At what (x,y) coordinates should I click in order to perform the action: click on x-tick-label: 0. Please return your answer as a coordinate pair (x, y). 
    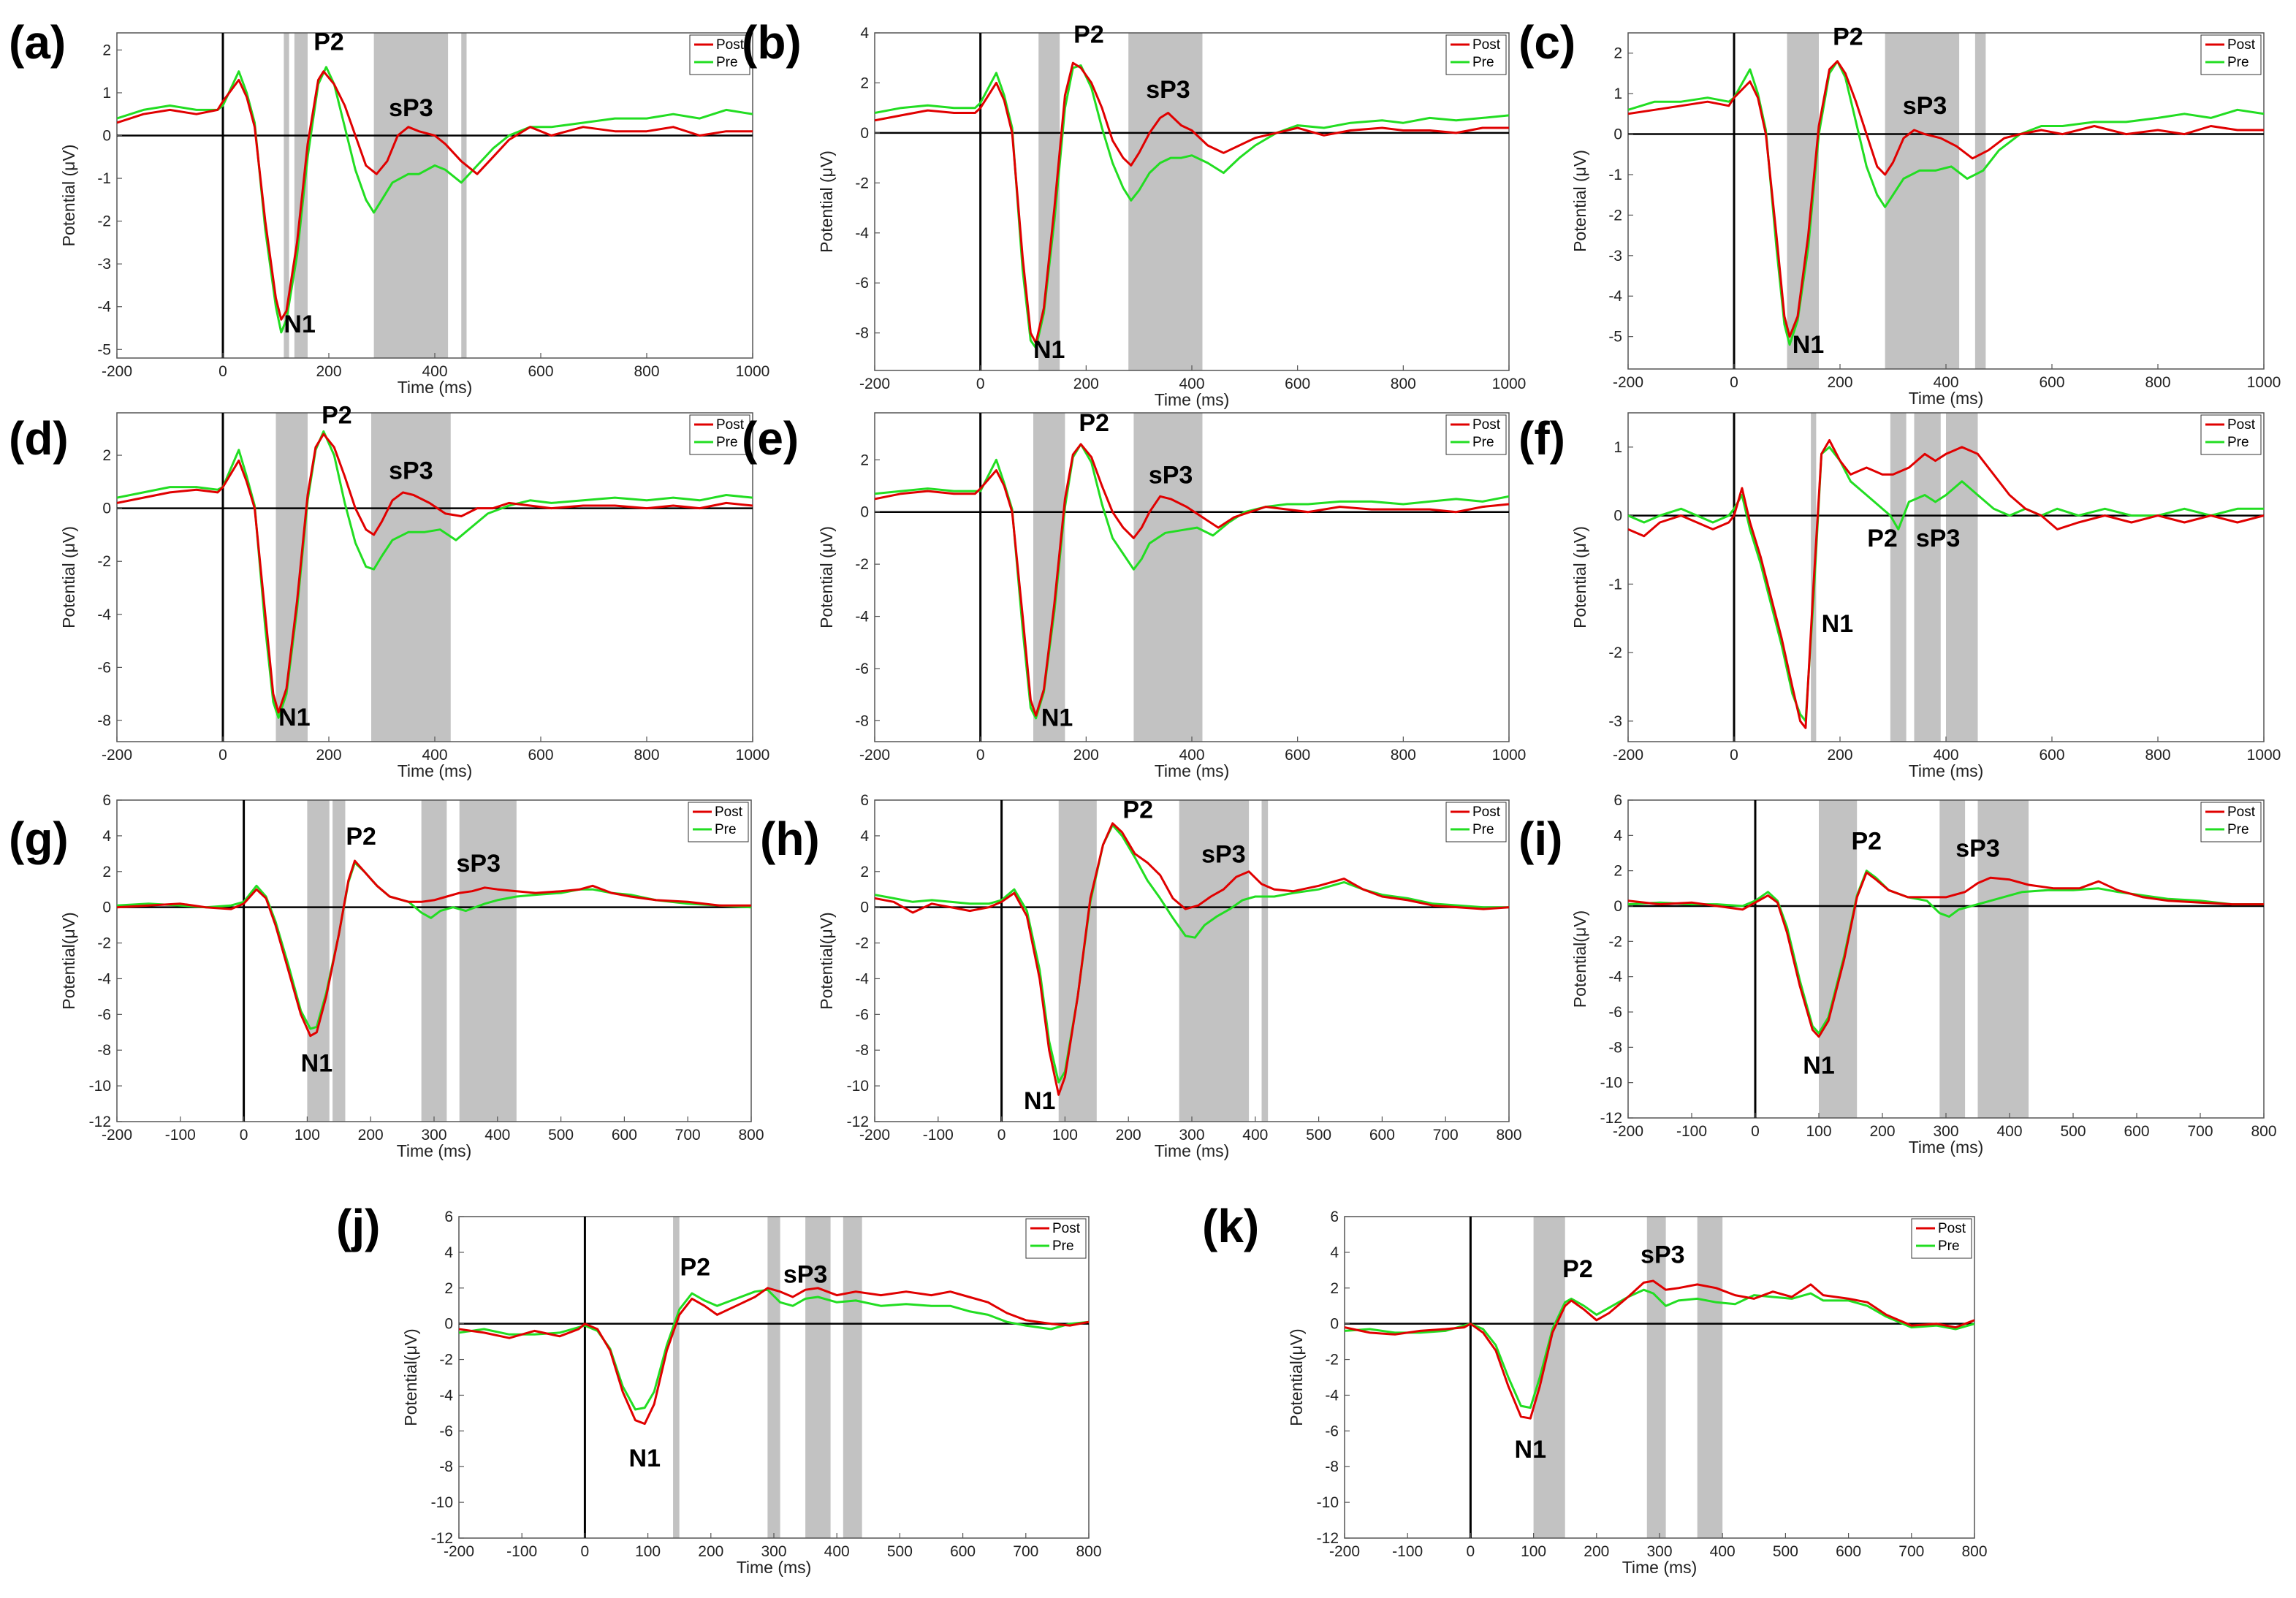
    Looking at the image, I should click on (1734, 755).